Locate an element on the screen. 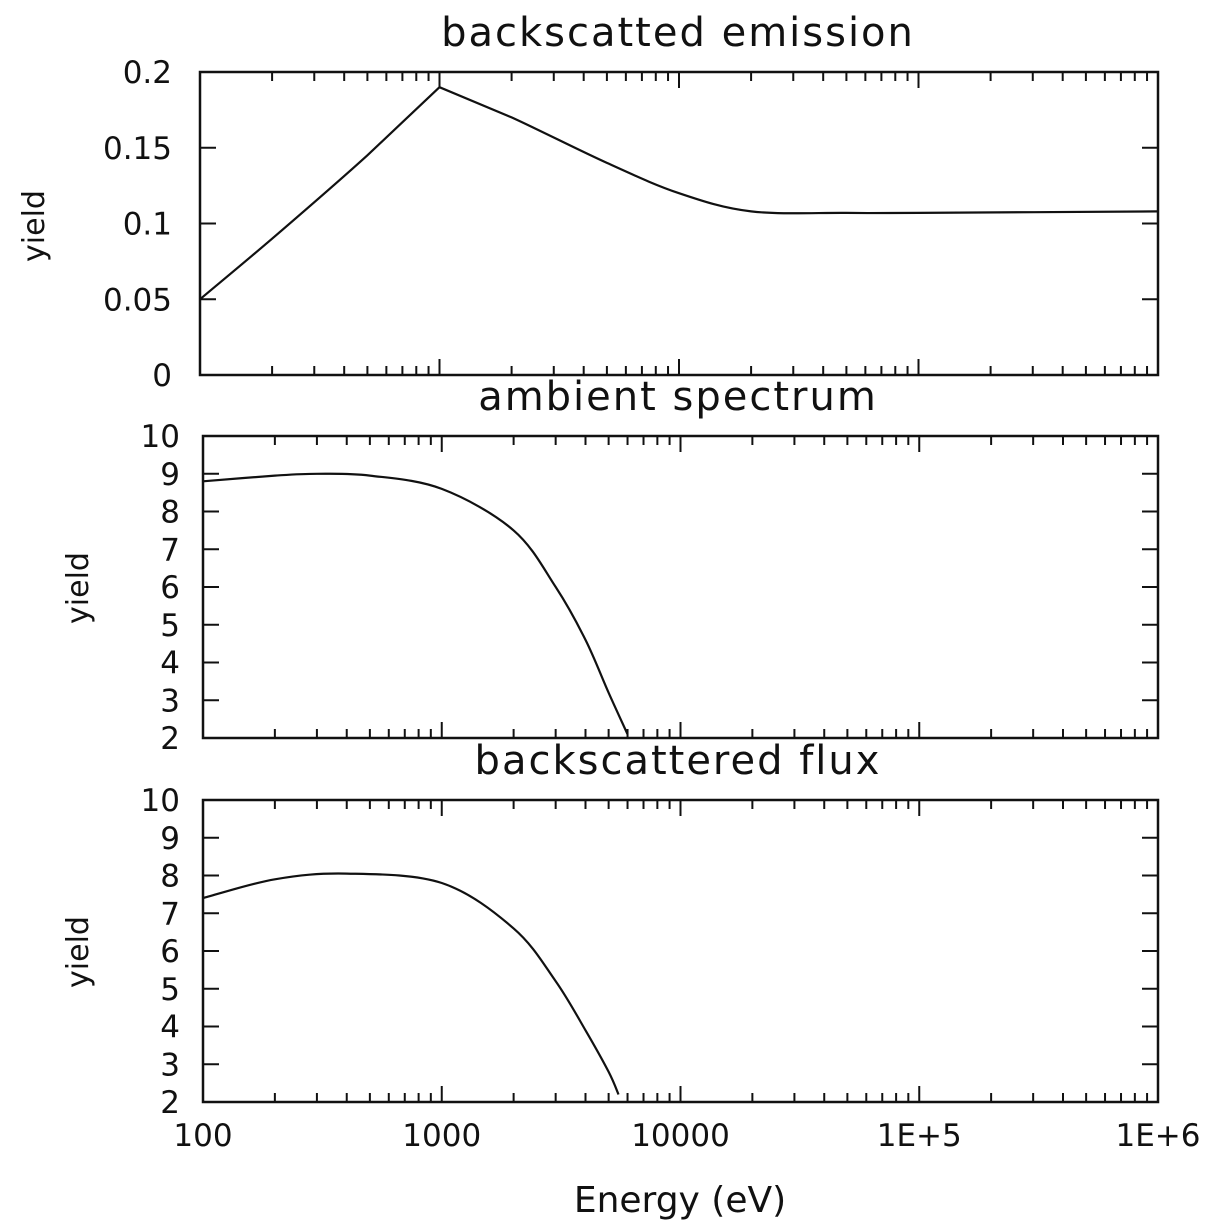 Image resolution: width=1218 pixels, height=1228 pixels. panel-3-y-label: yield is located at coordinates (78, 952).